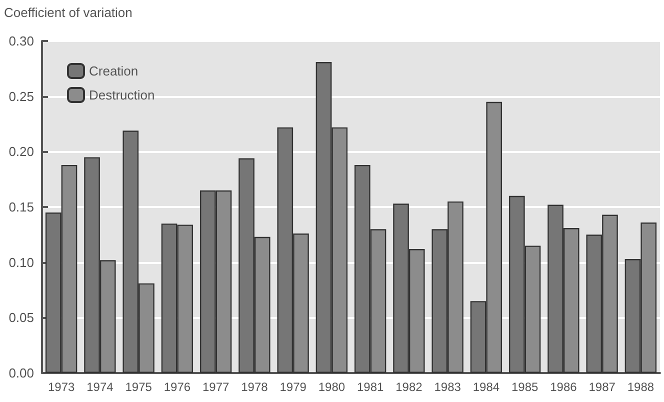 This screenshot has height=402, width=664. Describe the element at coordinates (486, 387) in the screenshot. I see `x-tick-label: 1984` at that location.